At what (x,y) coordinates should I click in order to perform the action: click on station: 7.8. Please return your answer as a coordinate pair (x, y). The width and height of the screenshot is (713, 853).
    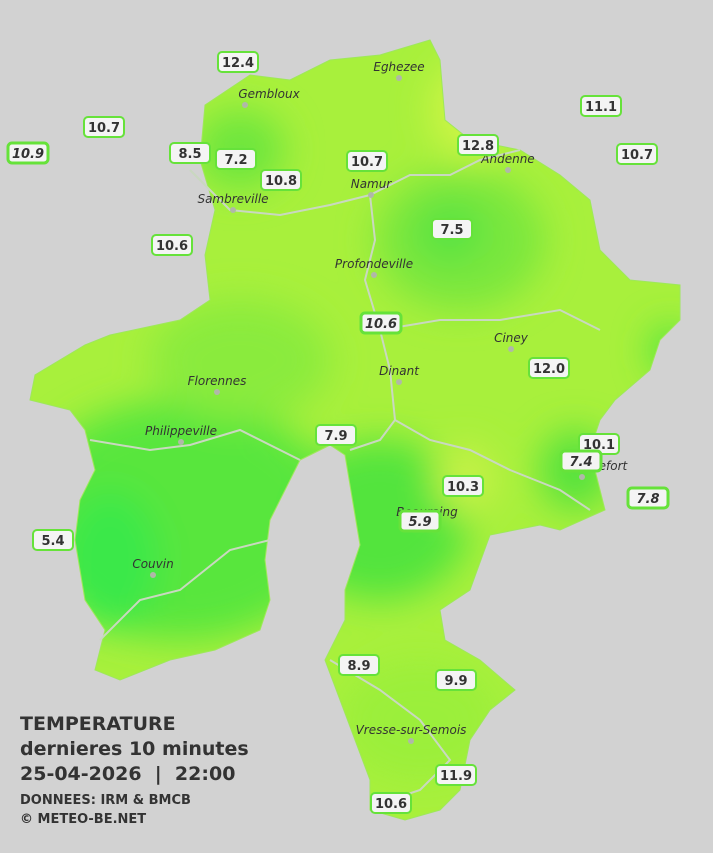
    Looking at the image, I should click on (648, 498).